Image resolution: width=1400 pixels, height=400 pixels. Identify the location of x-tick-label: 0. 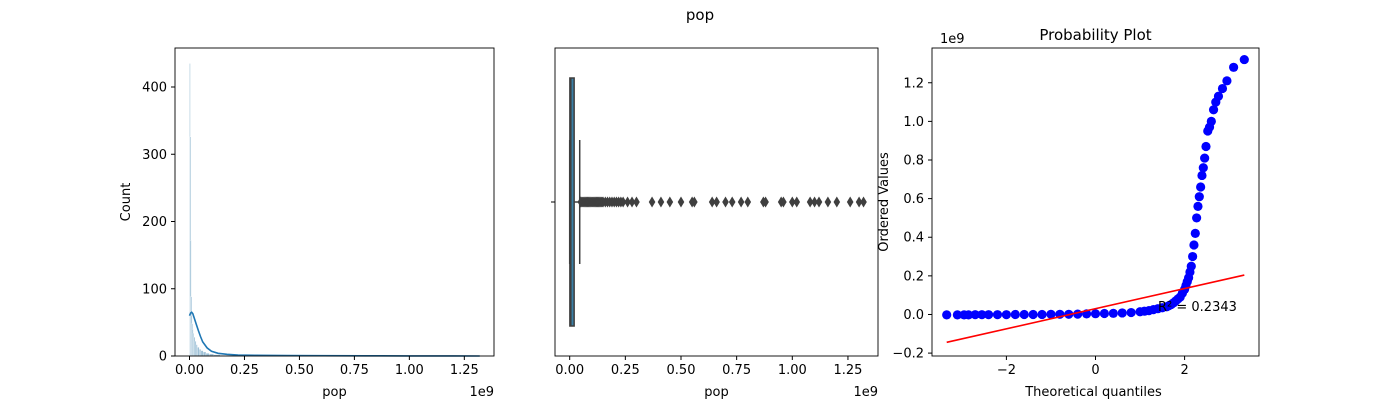
(1095, 370).